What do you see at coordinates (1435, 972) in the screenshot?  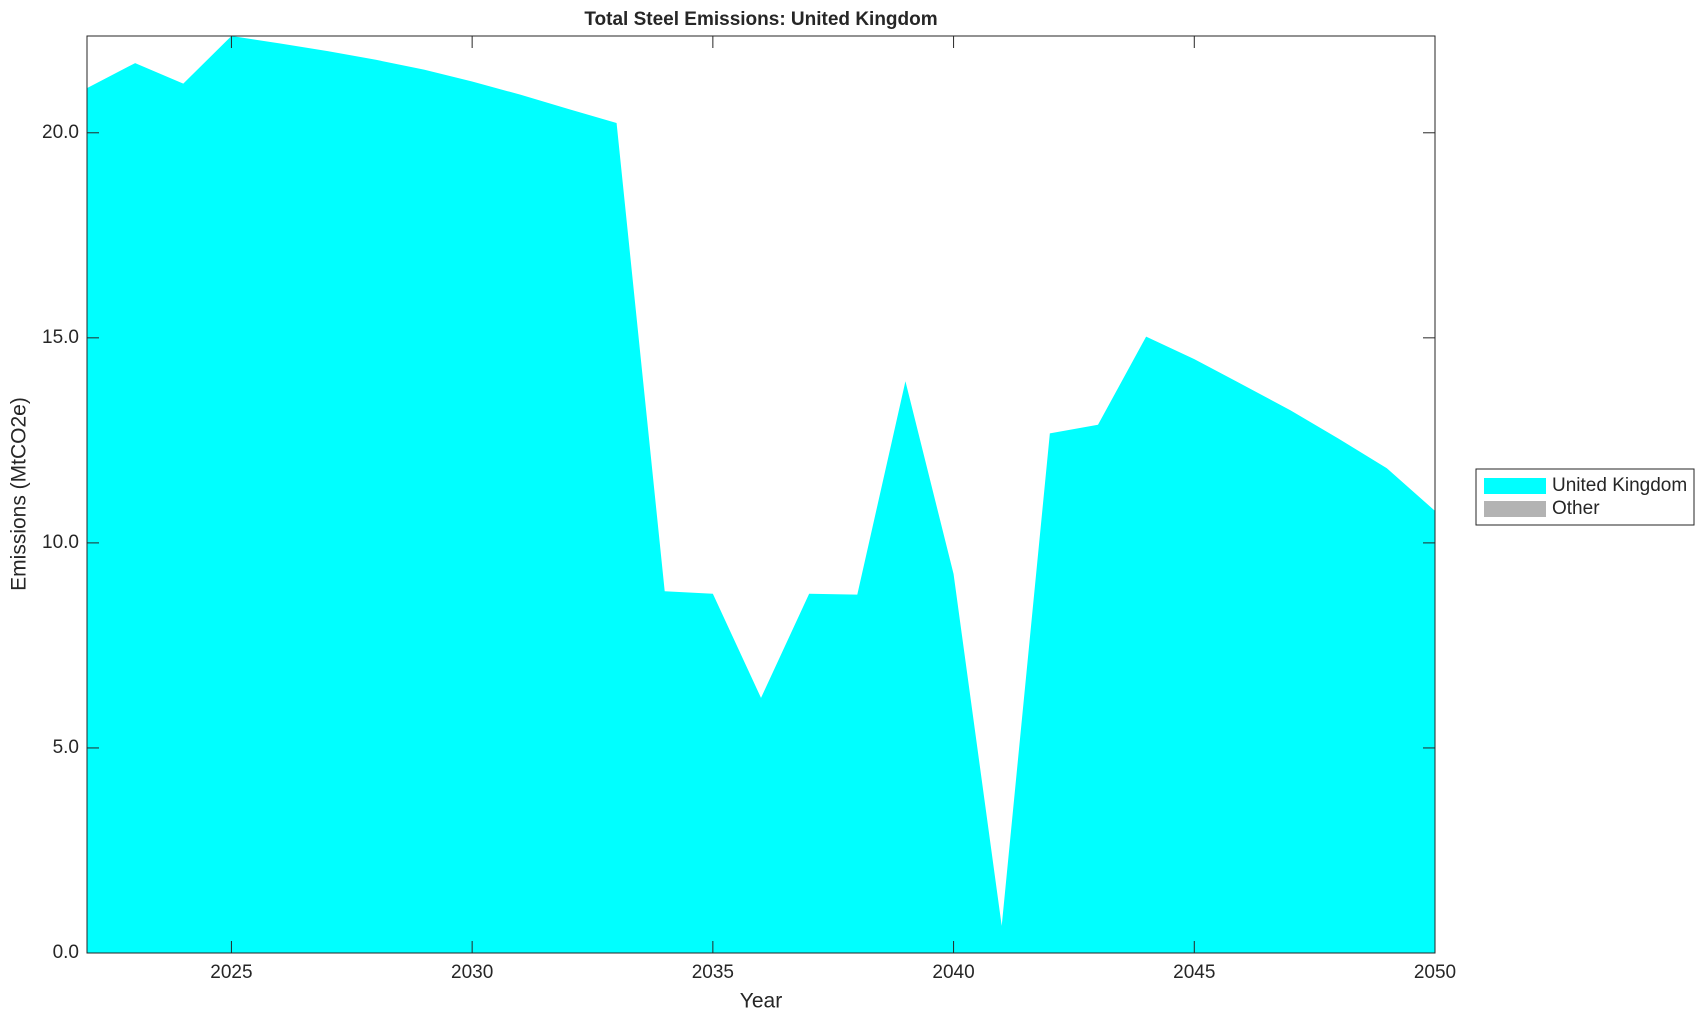 I see `x-tick-label: 2050` at bounding box center [1435, 972].